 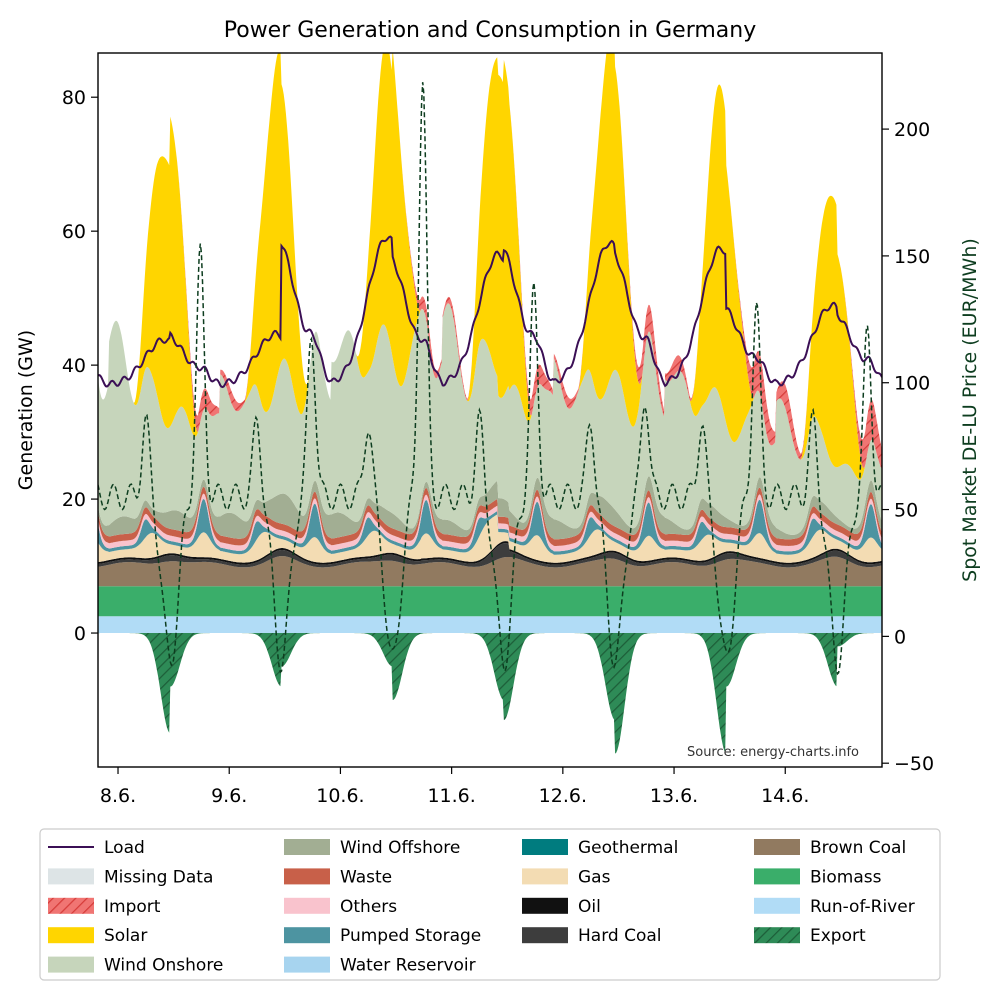 I want to click on area-pumped-storage, so click(x=490, y=526).